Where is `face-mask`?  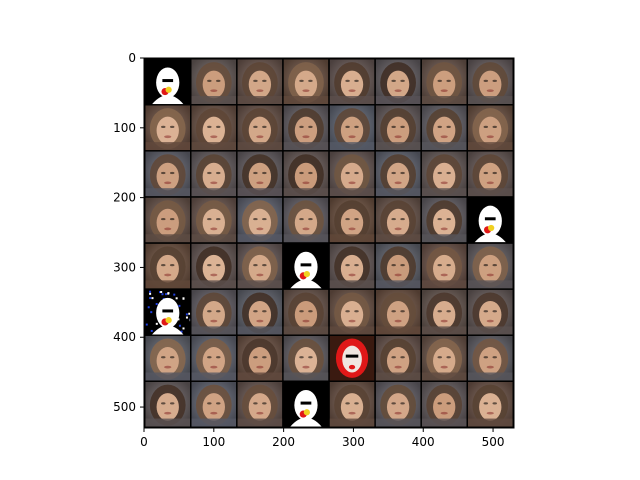
face-mask is located at coordinates (352, 359).